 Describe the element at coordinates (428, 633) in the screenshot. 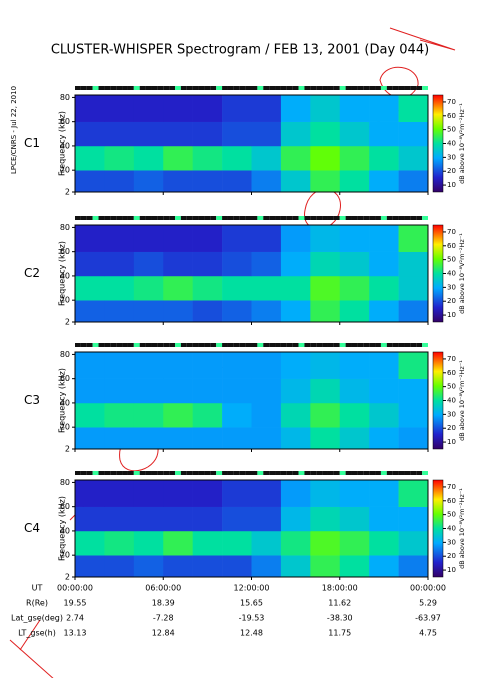

I see `ephemeris-value: 4.75` at that location.